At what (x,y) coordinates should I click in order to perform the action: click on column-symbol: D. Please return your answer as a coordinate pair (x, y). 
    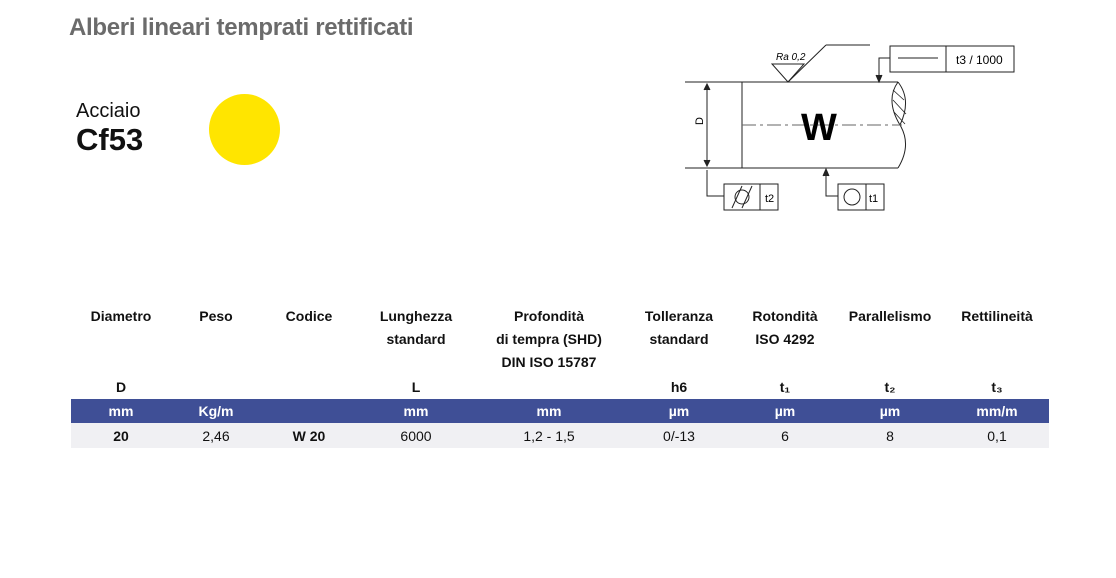
    Looking at the image, I should click on (121, 387).